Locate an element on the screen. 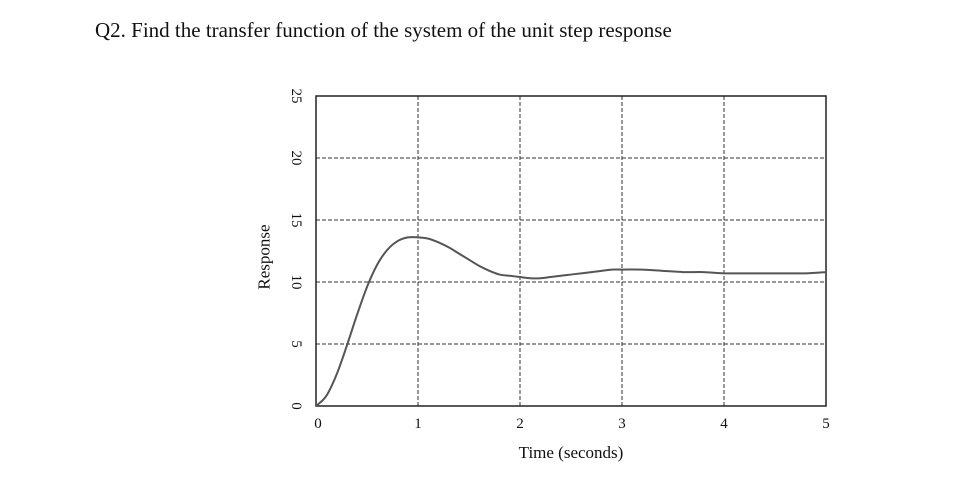 Image resolution: width=979 pixels, height=498 pixels. x-tick-label-0: 0 is located at coordinates (318, 424).